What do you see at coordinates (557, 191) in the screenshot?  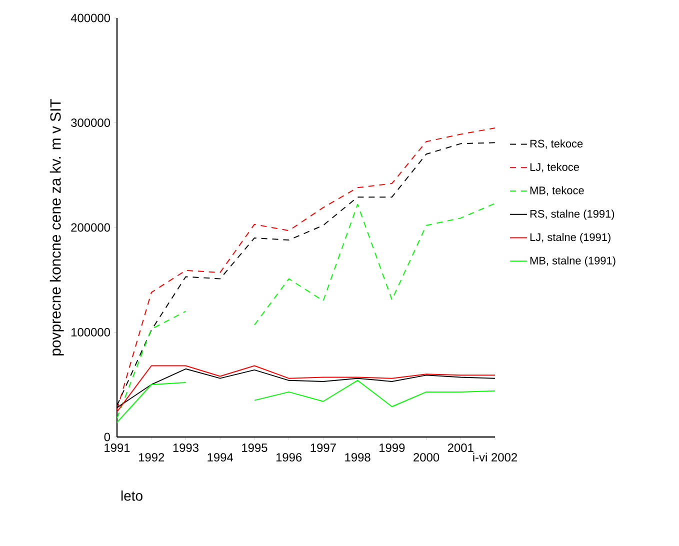 I see `legend-label: MB, tekoce` at bounding box center [557, 191].